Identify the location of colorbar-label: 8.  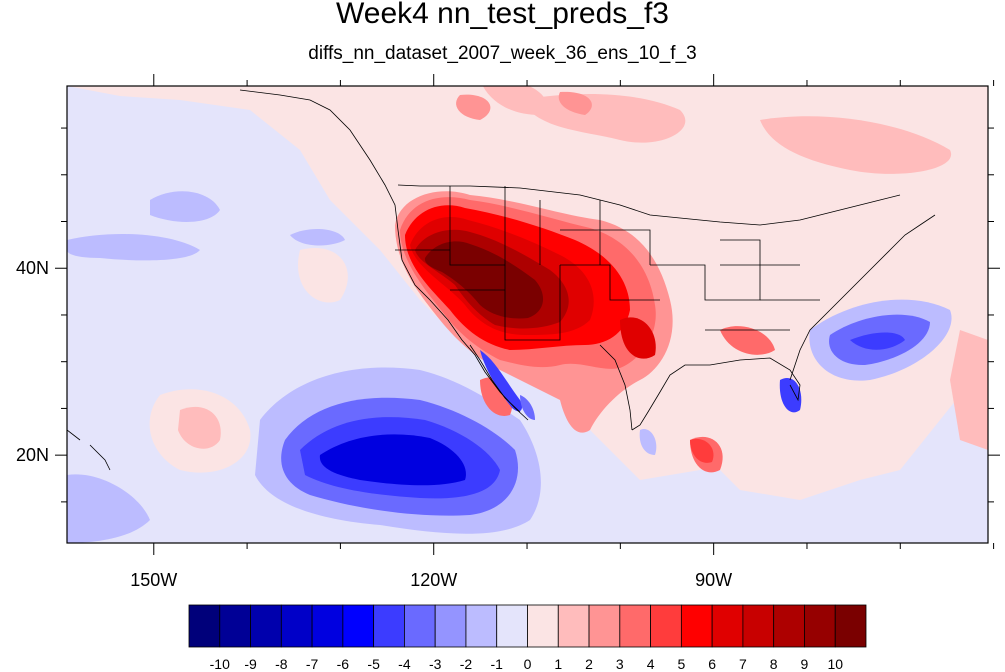
(774, 664).